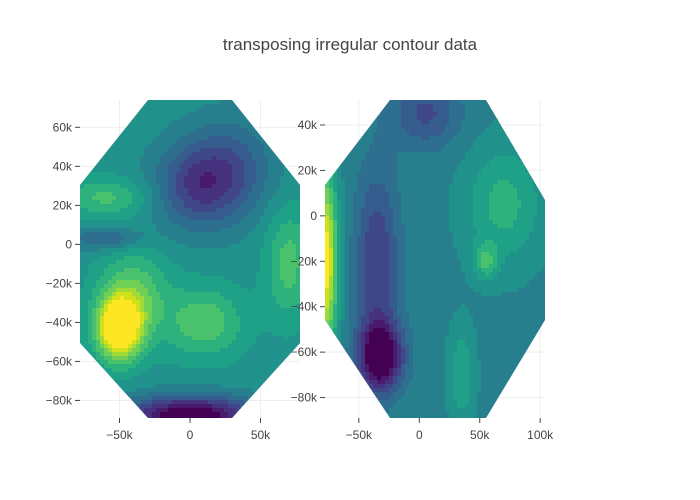 Image resolution: width=700 pixels, height=500 pixels. I want to click on y-tick-label: 0, so click(68, 244).